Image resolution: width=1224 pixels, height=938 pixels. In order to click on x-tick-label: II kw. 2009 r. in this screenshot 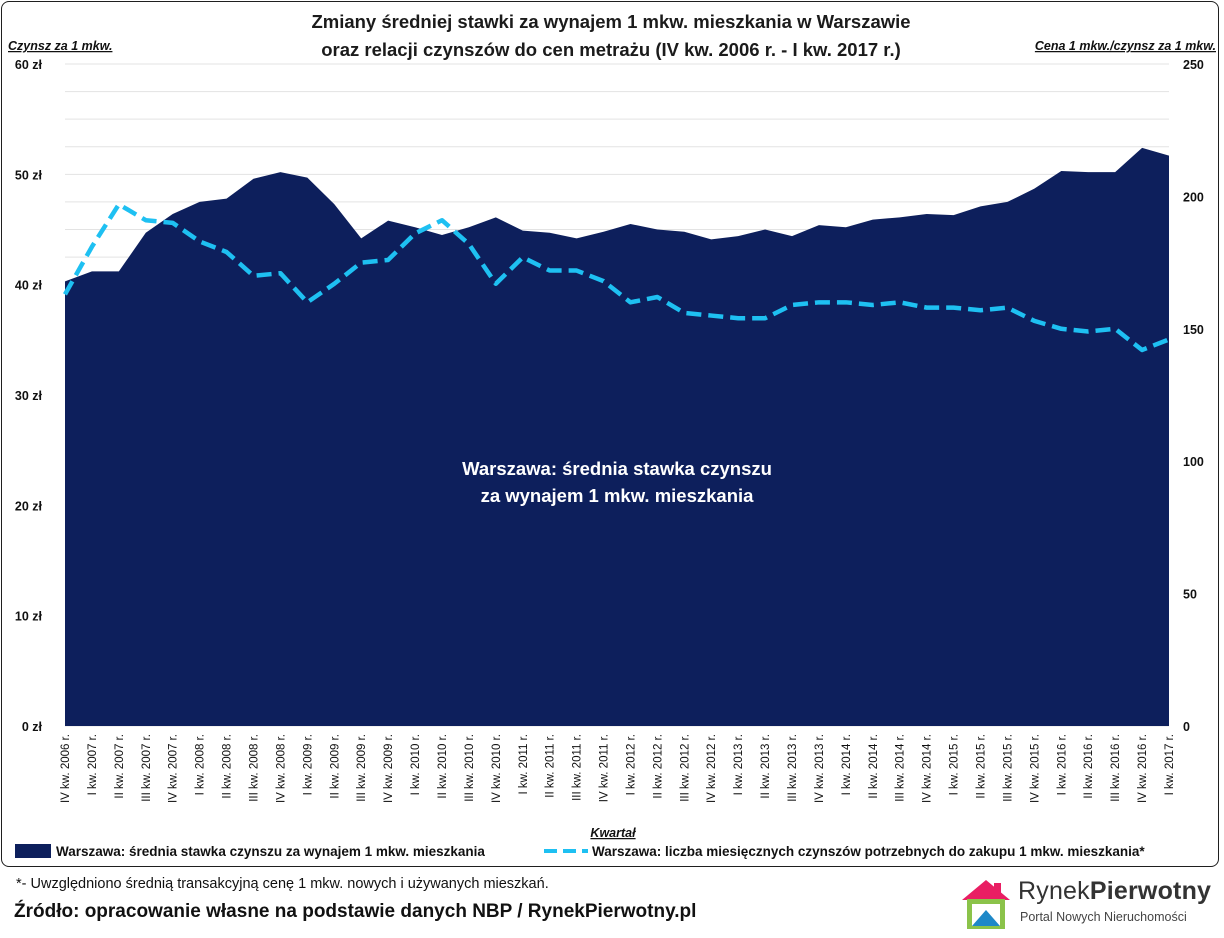, I will do `click(335, 766)`.